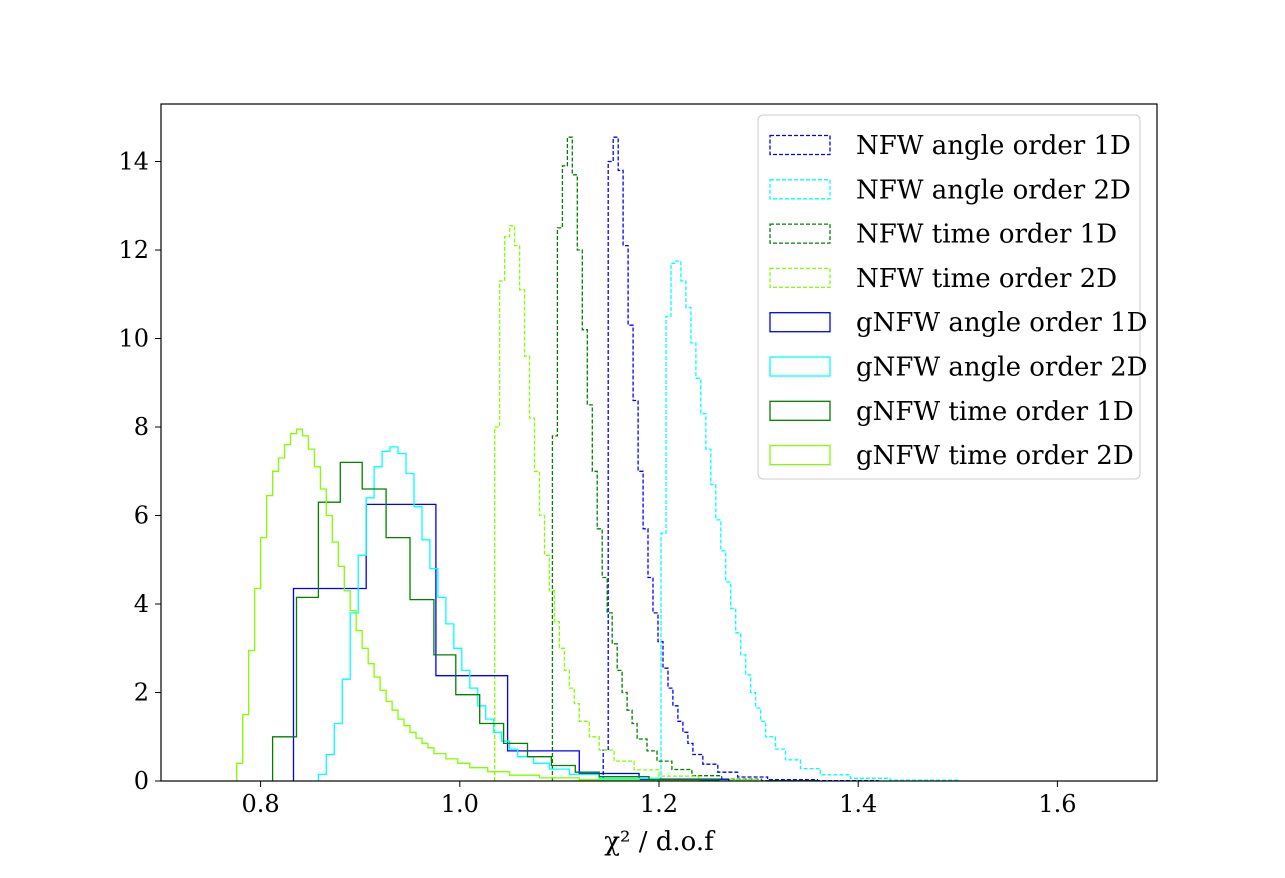  What do you see at coordinates (1001, 323) in the screenshot?
I see `legend-label: gNFW angle order 1D` at bounding box center [1001, 323].